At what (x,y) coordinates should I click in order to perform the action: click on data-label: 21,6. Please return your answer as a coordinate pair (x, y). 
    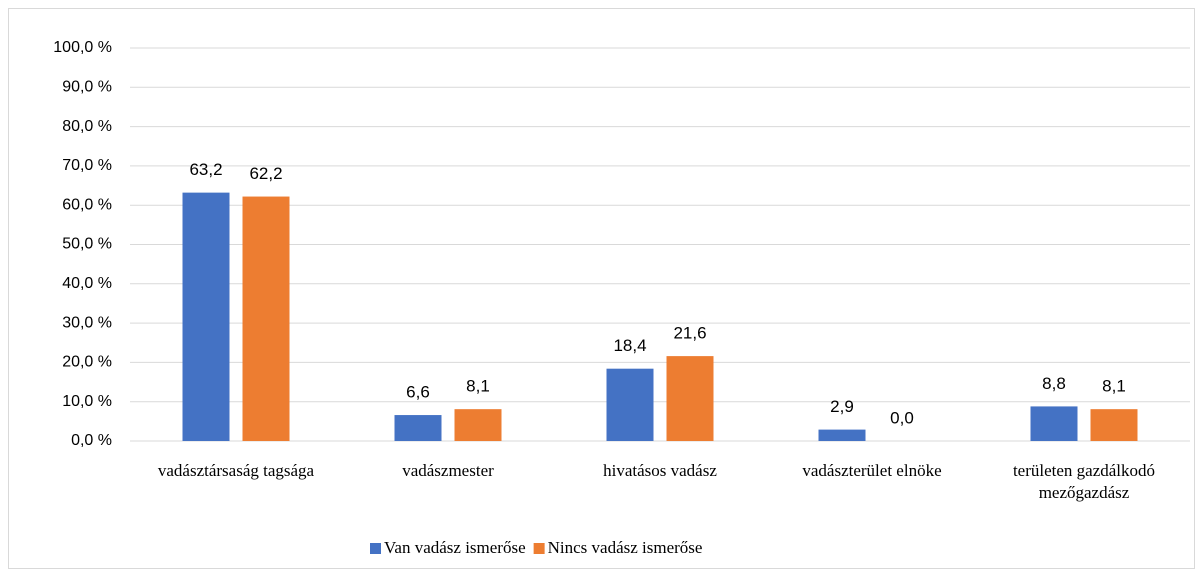
    Looking at the image, I should click on (689, 333).